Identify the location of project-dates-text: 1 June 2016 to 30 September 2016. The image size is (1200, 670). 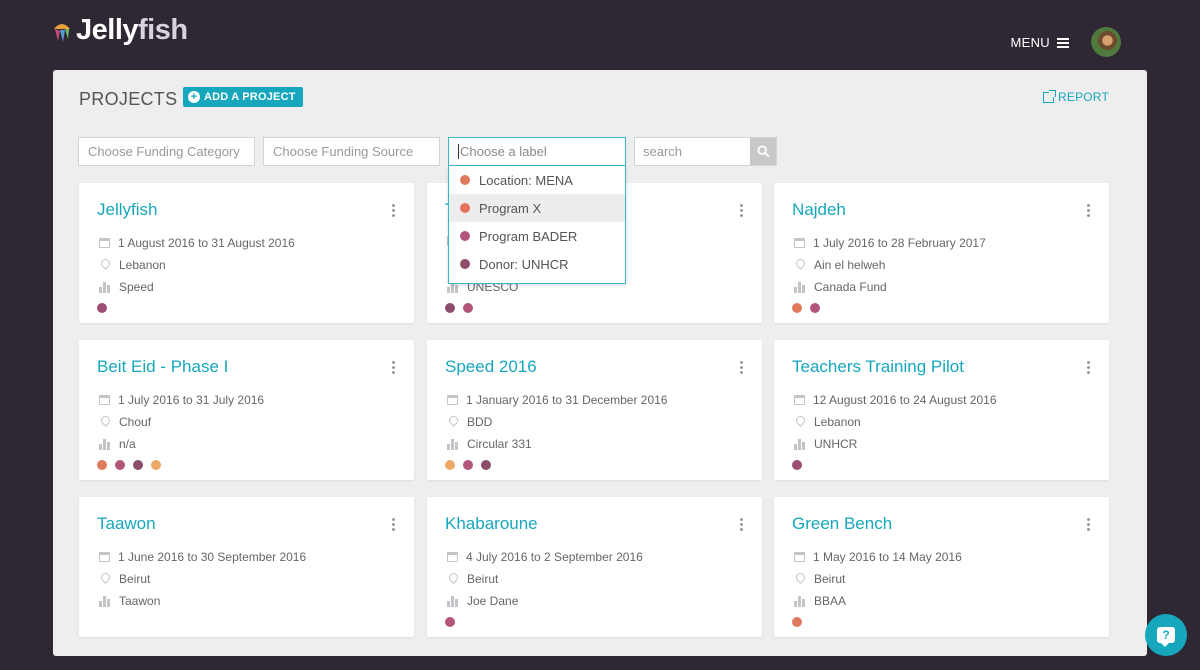
(212, 557).